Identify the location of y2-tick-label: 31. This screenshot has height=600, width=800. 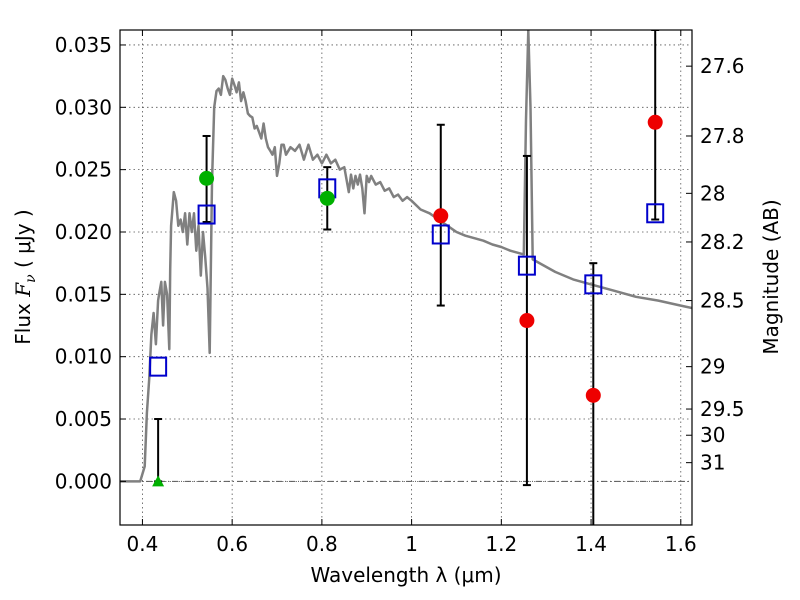
(712, 463).